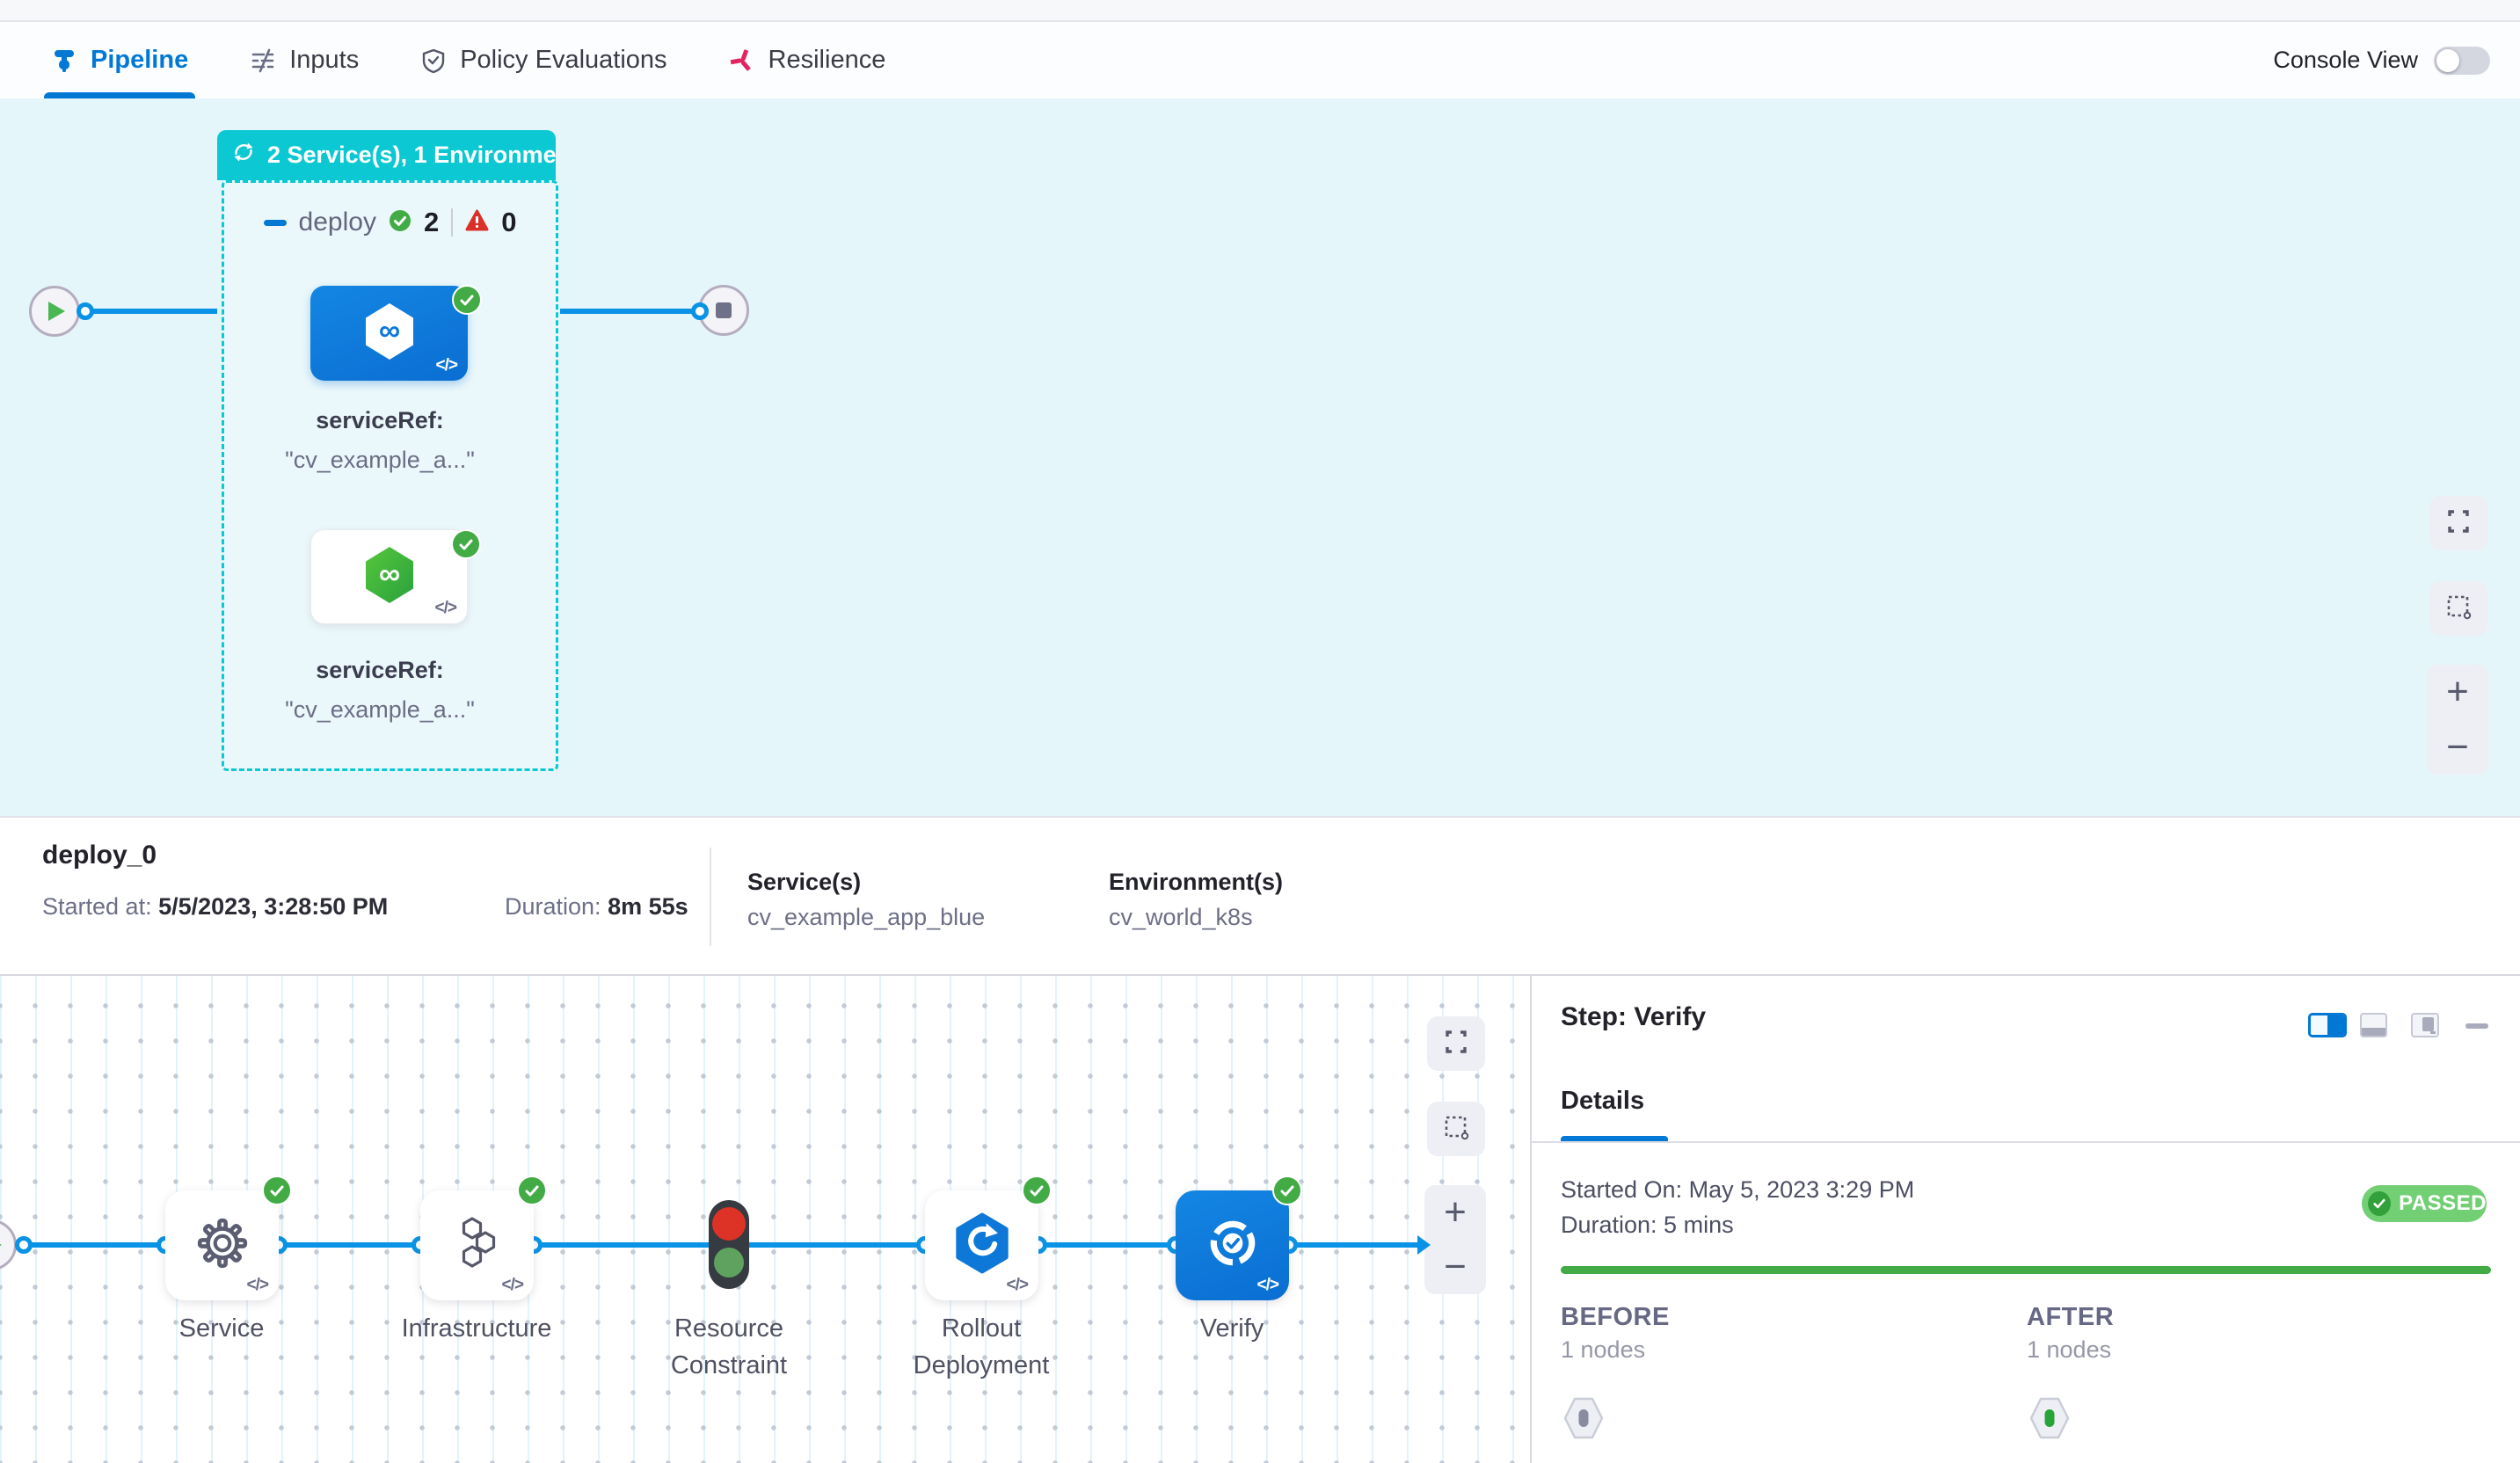 Image resolution: width=2520 pixels, height=1463 pixels. What do you see at coordinates (596, 907) in the screenshot?
I see `duration: Duration: 8m 55s` at bounding box center [596, 907].